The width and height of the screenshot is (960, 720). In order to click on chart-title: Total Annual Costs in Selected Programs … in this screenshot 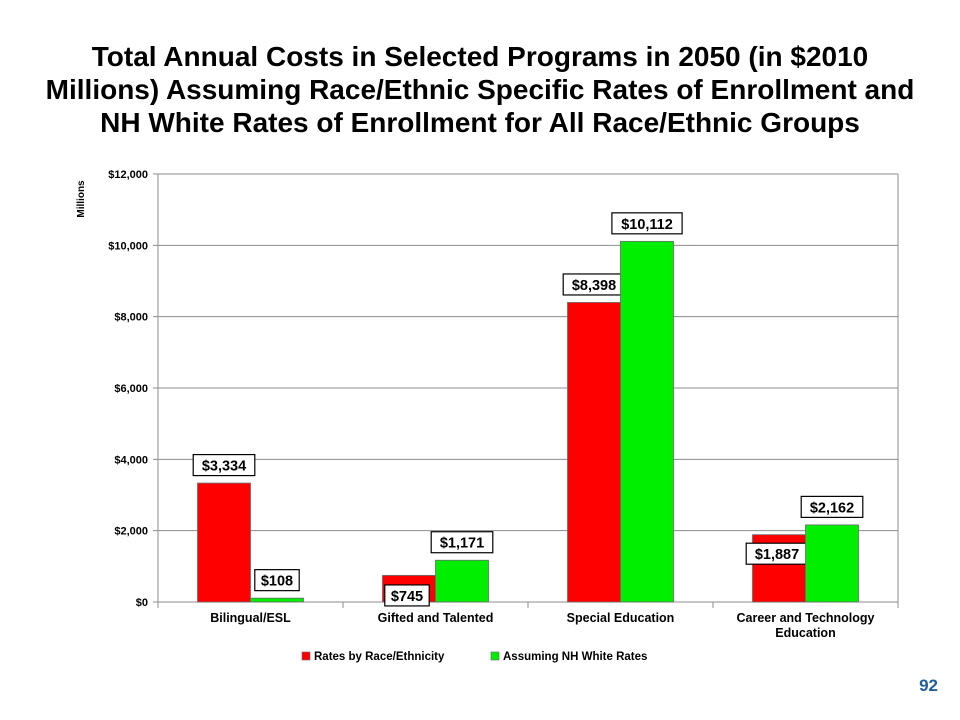, I will do `click(480, 89)`.